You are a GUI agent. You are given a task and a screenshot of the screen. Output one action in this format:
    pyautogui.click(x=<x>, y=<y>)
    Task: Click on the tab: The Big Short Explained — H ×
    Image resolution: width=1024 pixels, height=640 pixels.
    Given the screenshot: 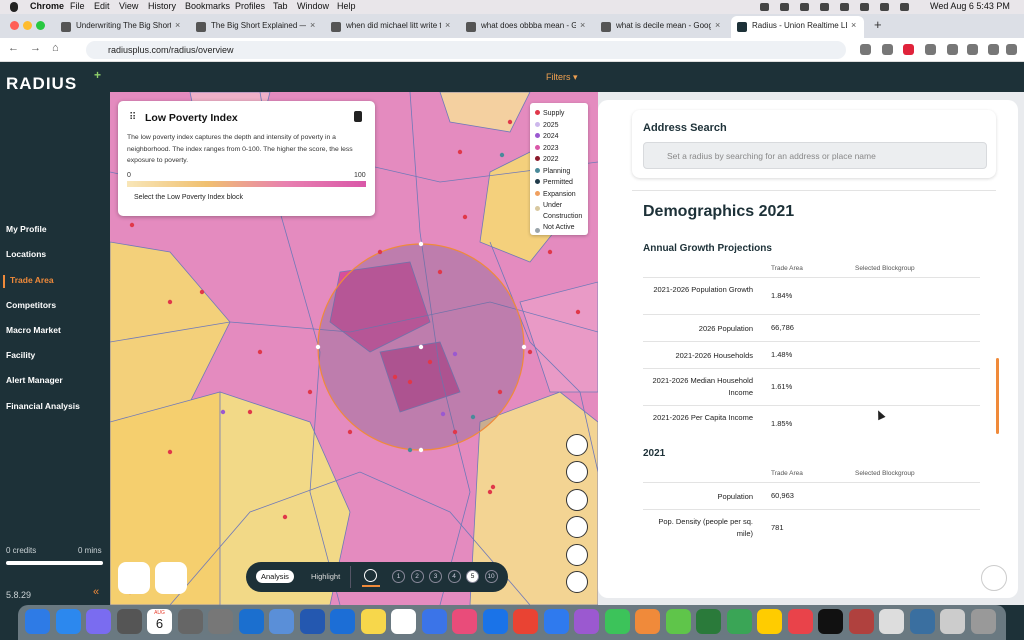 What is the action you would take?
    pyautogui.click(x=256, y=27)
    